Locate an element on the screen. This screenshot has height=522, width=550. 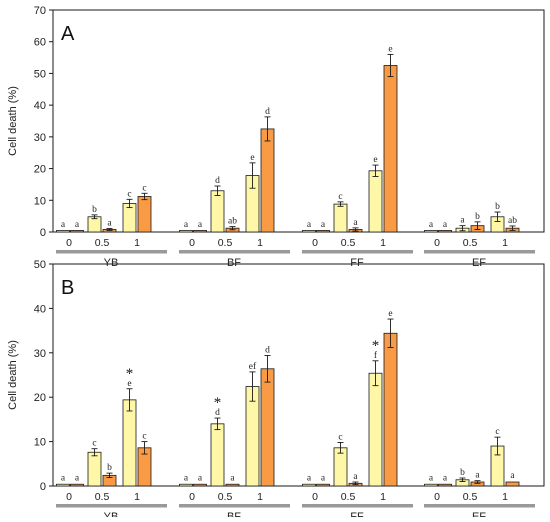
panel-b-ytick-label: 10 is located at coordinates (40, 443).